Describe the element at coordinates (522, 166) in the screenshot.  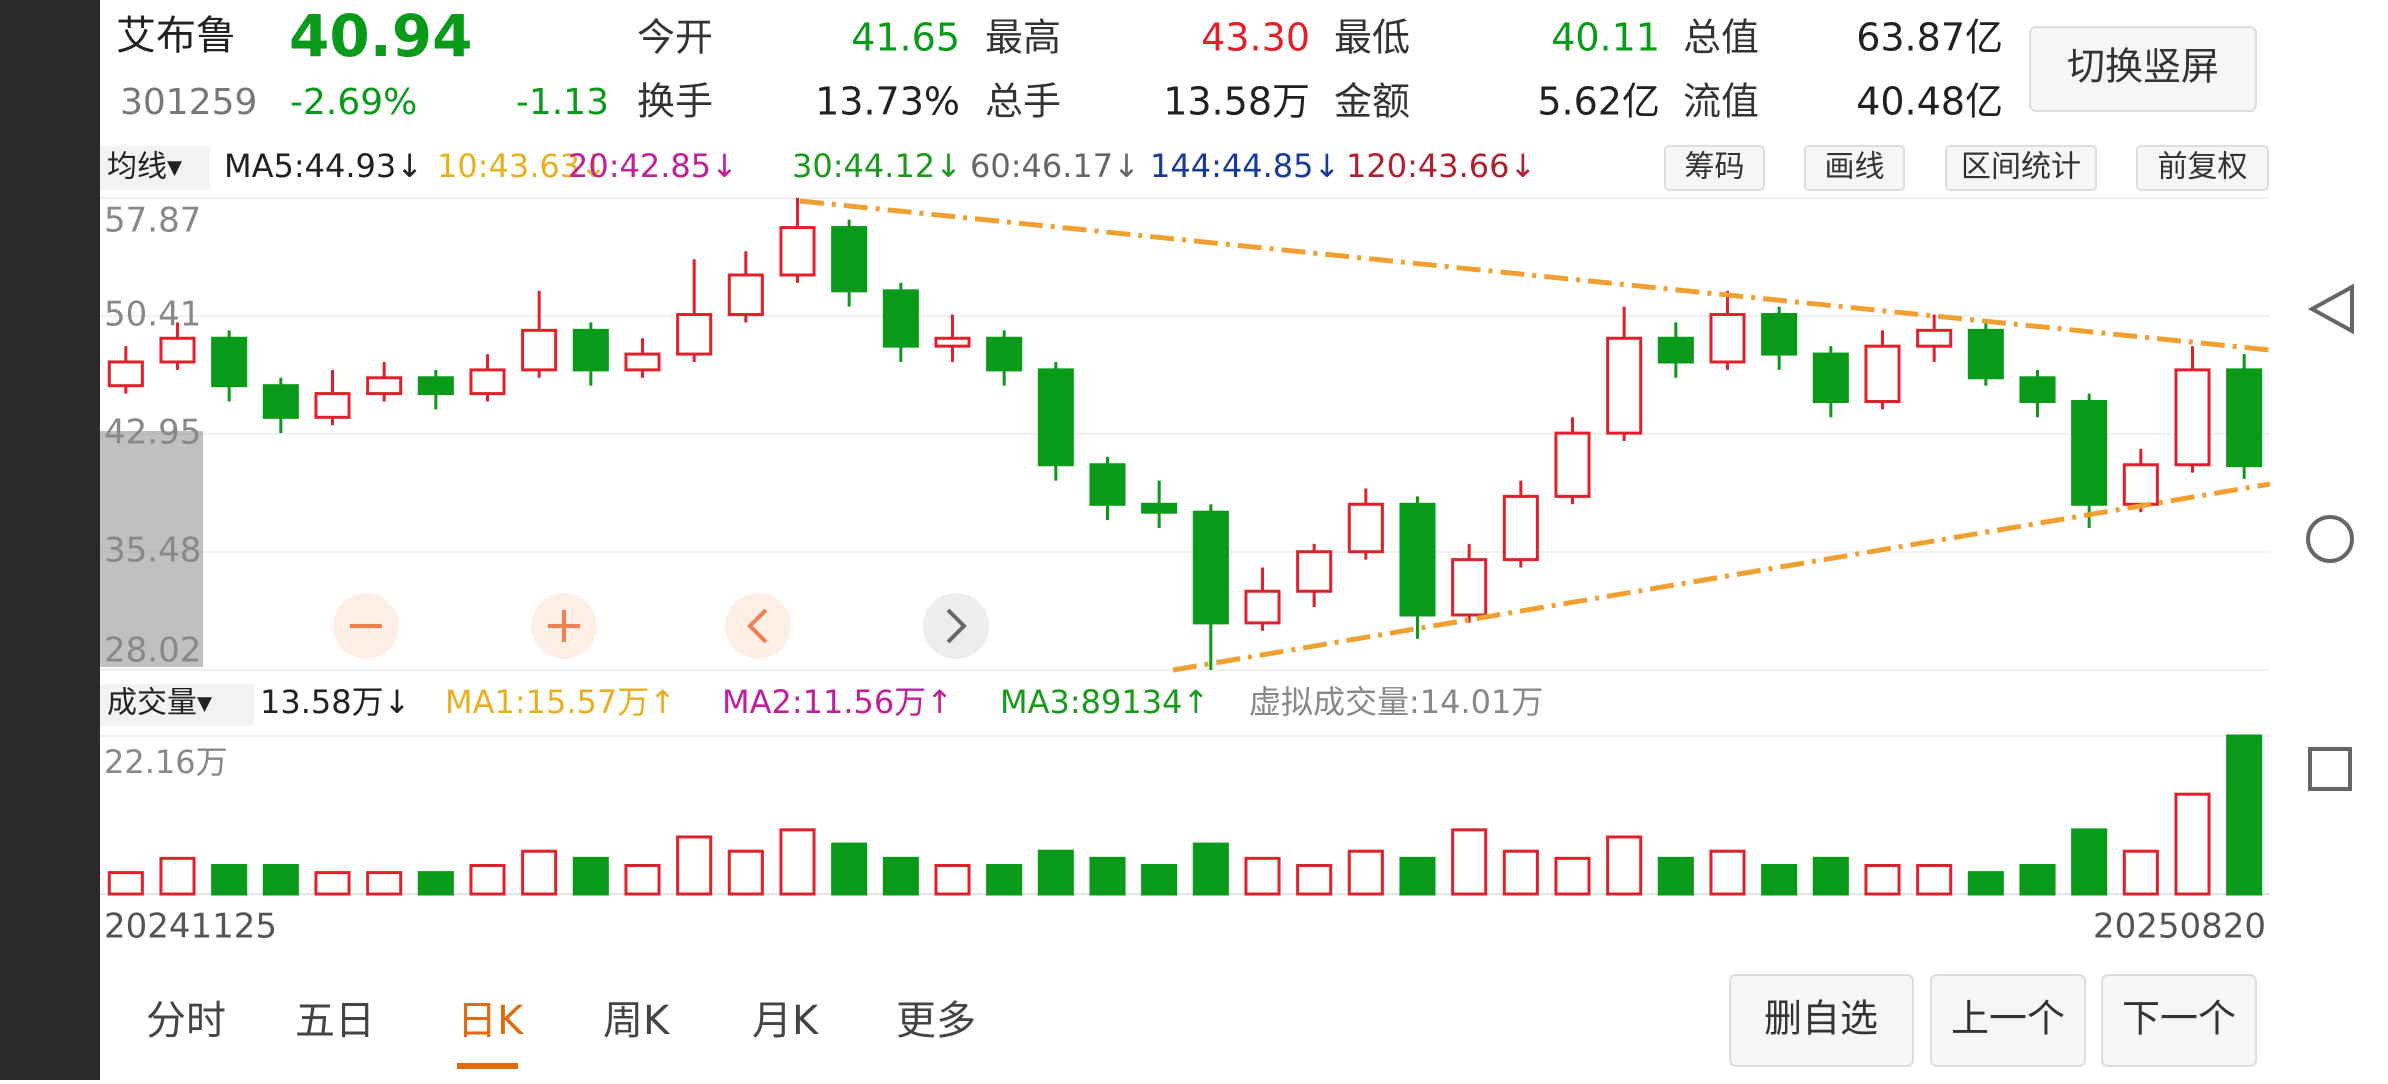
I see `label: 10:43.63↓` at that location.